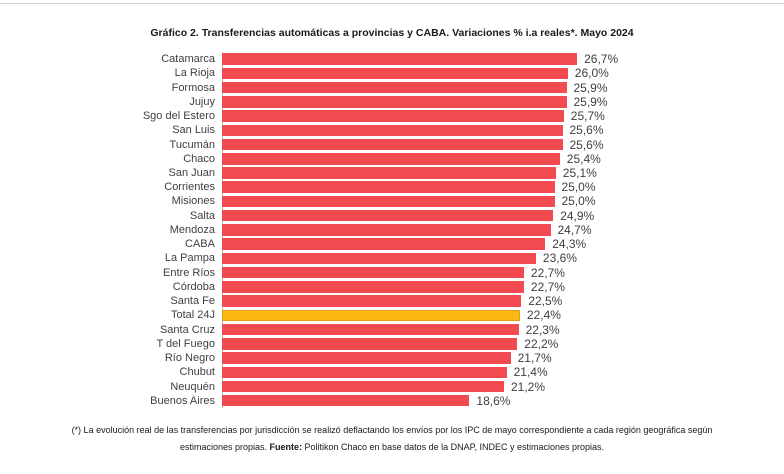 The image size is (784, 474). I want to click on bar-row: La Rioja 26,0%, so click(392, 73).